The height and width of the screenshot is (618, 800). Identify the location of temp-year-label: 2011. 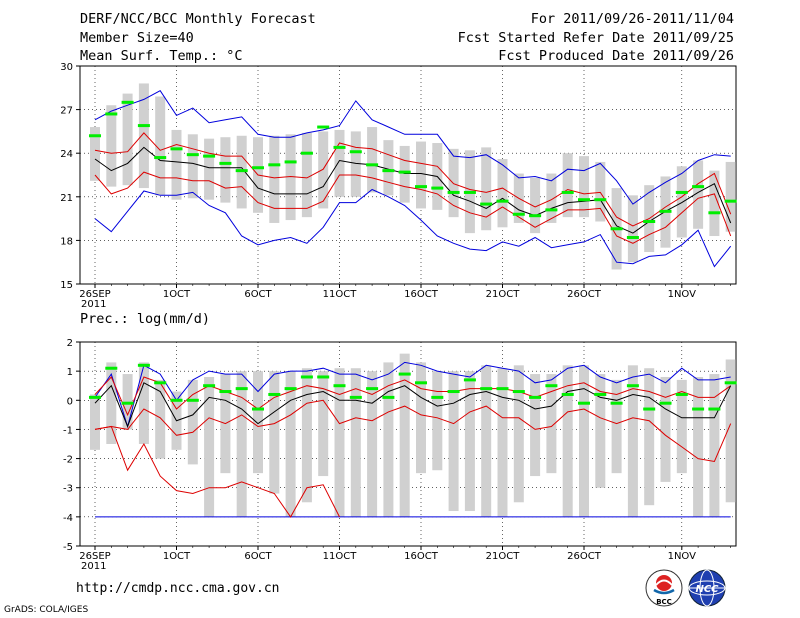
(93, 304).